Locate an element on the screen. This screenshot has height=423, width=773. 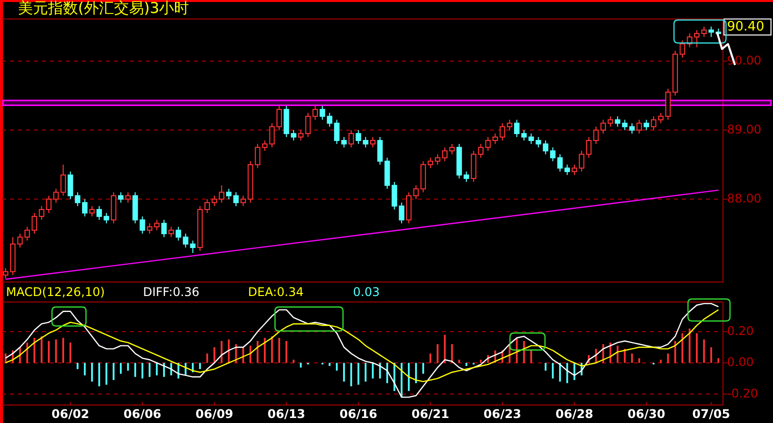
y-tick-label: 89.00 is located at coordinates (744, 129).